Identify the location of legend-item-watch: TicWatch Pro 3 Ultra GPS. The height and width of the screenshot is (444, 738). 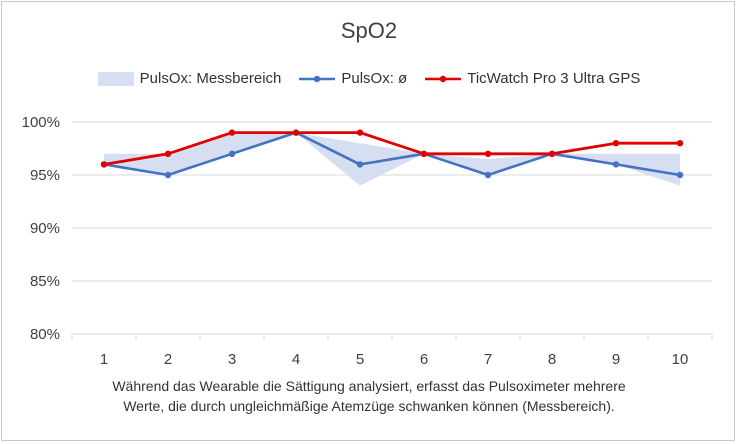
(532, 78).